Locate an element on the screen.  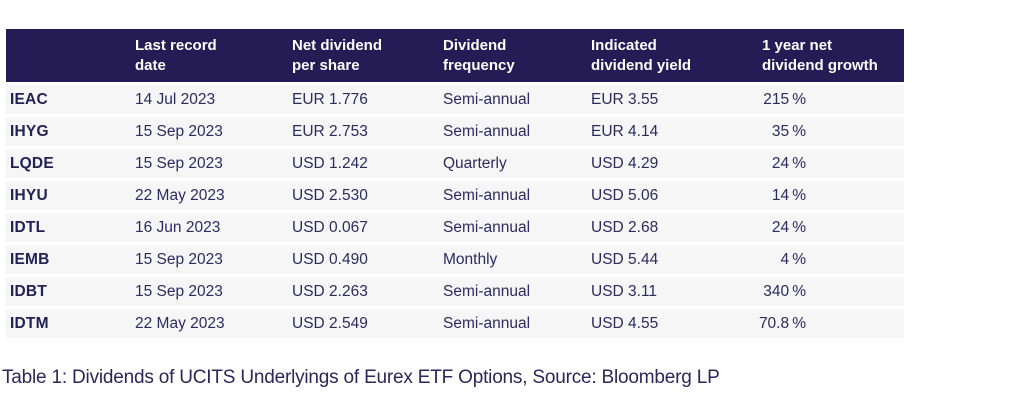
dividend-growth-cell: 35 % is located at coordinates (788, 131).